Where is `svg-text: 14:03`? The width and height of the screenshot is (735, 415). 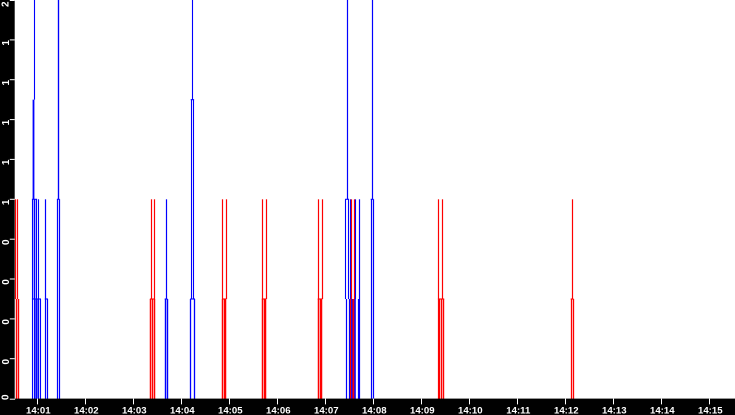 svg-text: 14:03 is located at coordinates (134, 410).